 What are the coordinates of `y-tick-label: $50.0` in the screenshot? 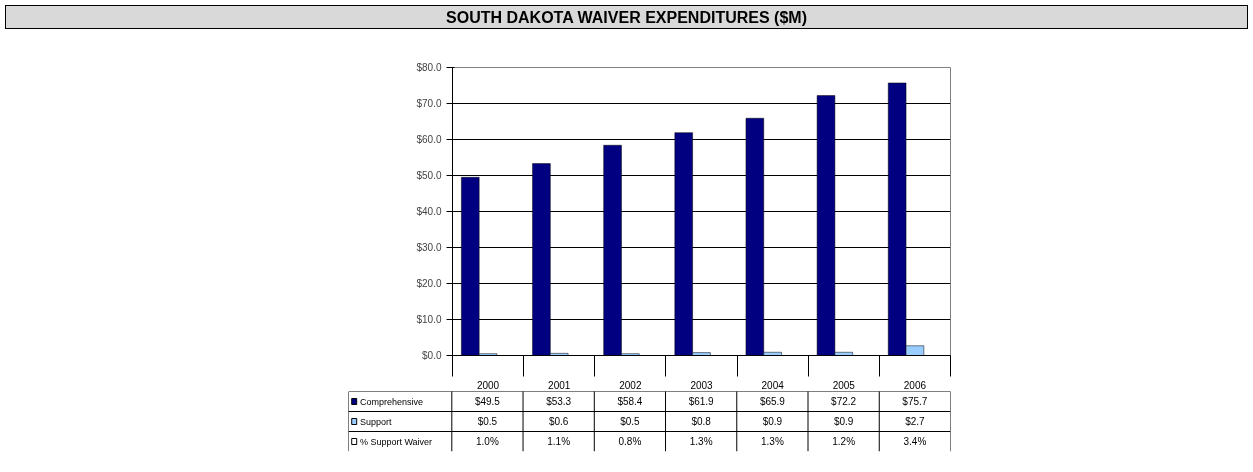 It's located at (429, 175).